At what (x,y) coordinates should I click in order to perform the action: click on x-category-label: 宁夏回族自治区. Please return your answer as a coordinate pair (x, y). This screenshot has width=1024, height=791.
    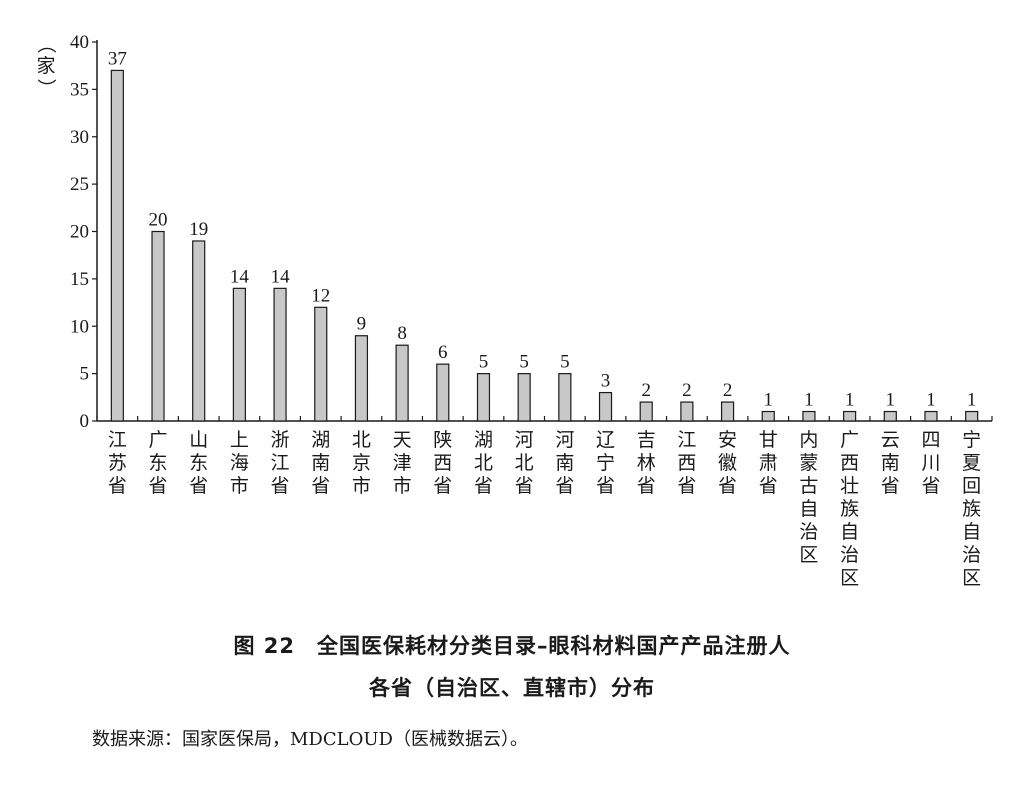
    Looking at the image, I should click on (971, 509).